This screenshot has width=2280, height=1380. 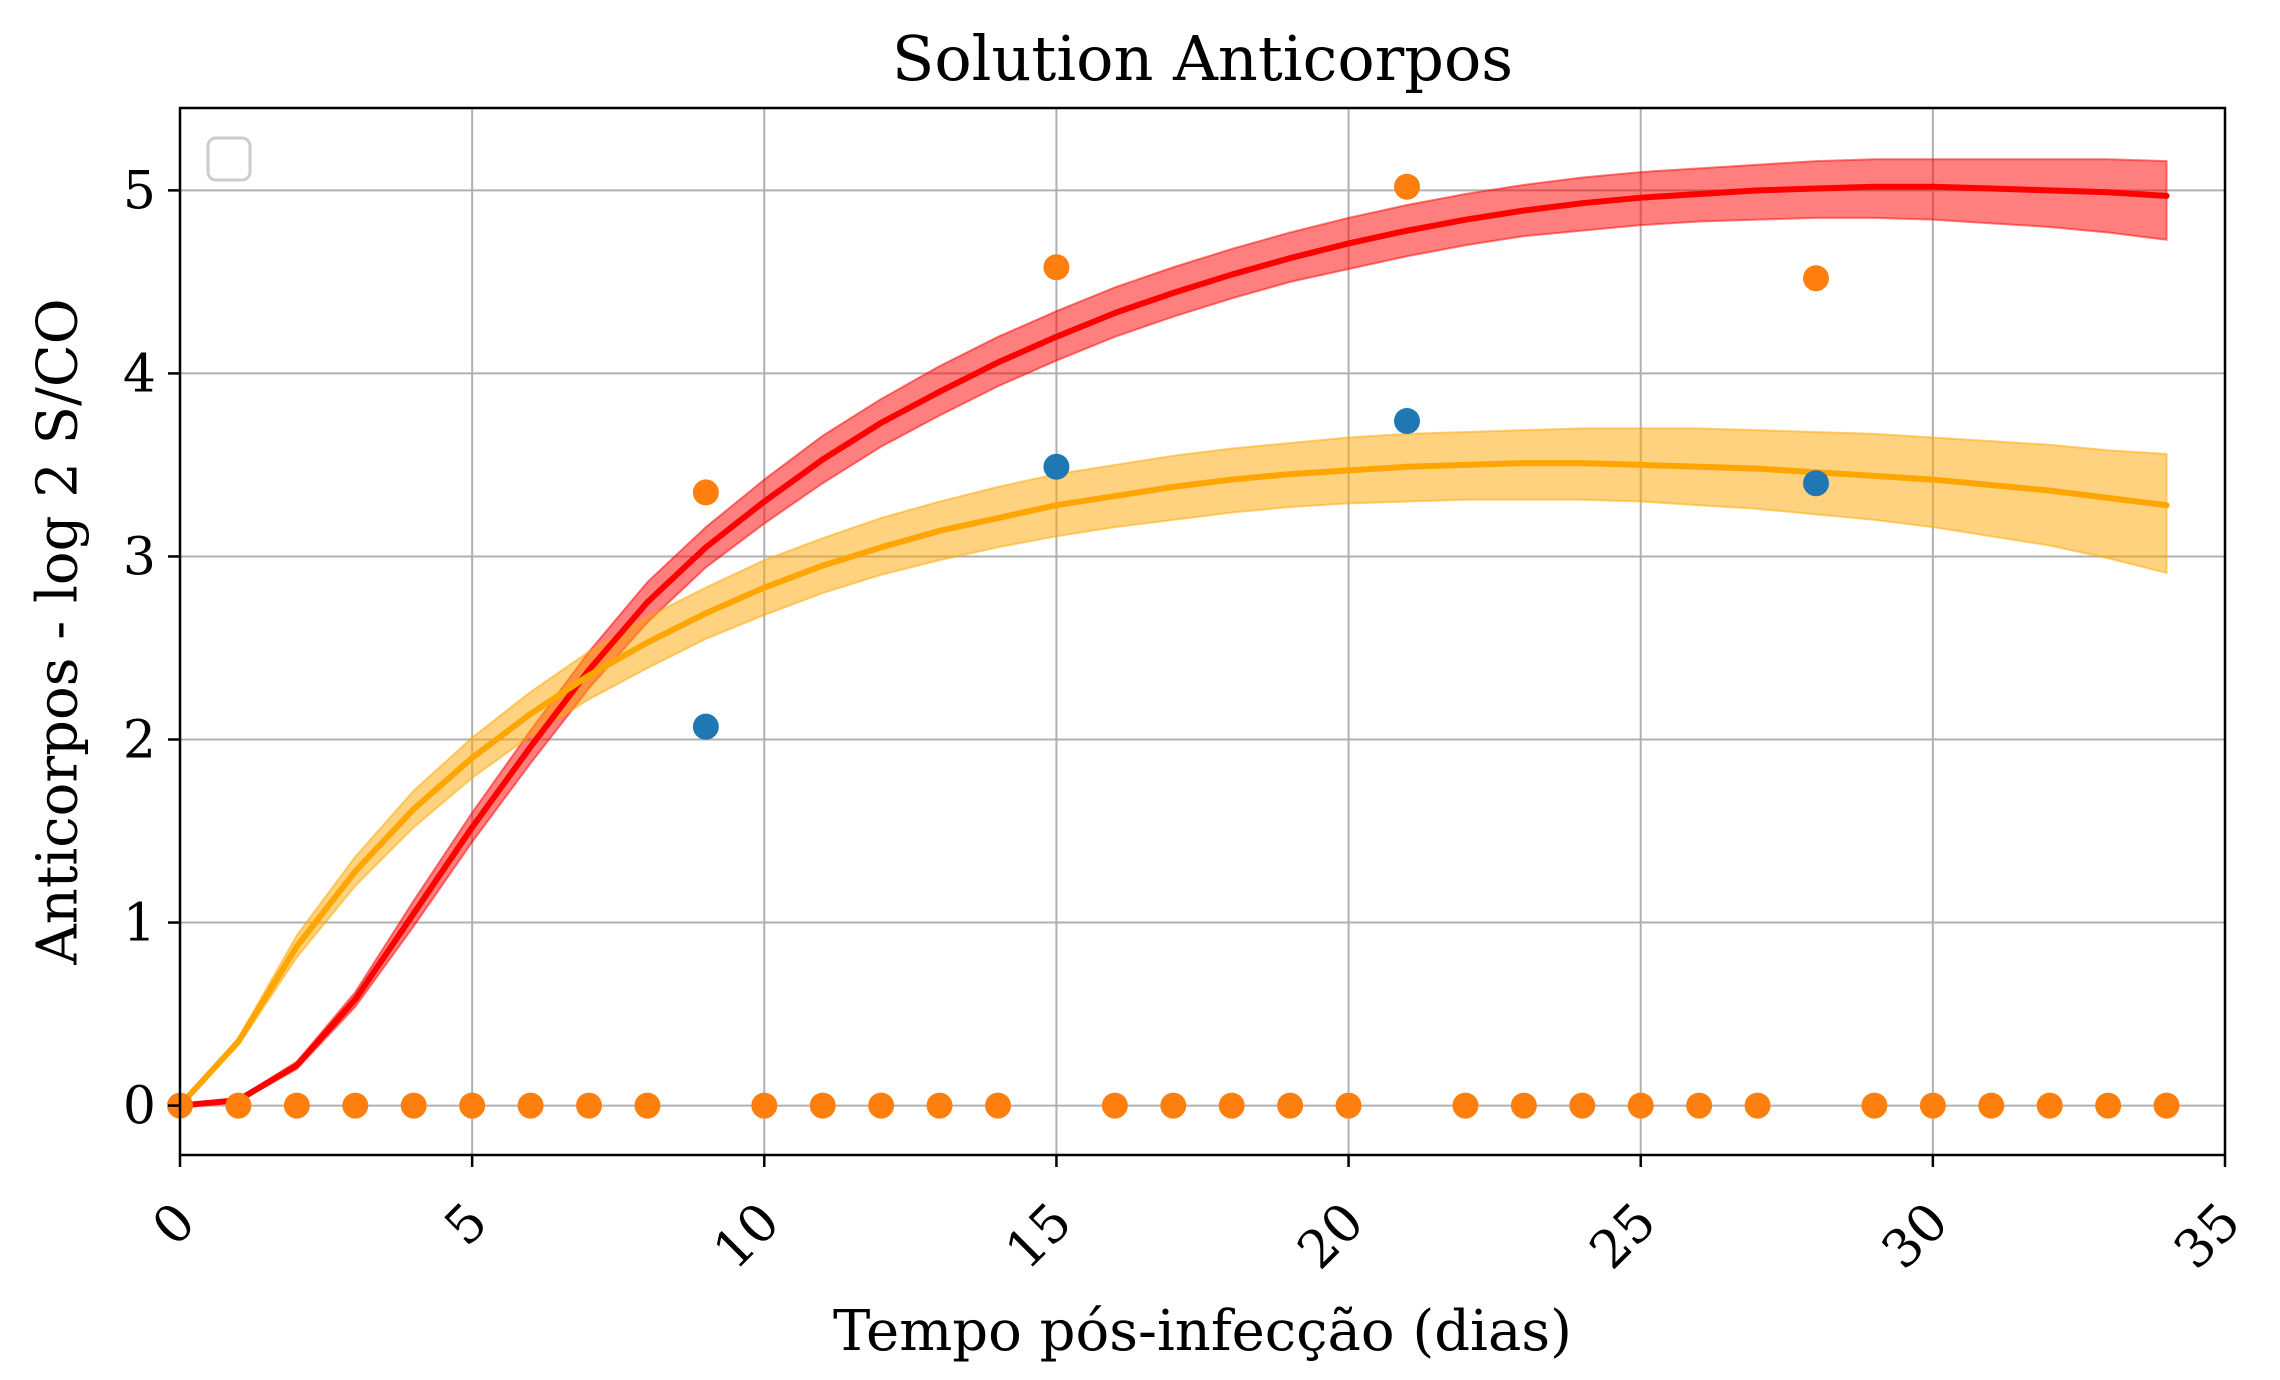 I want to click on x-axis-label: Tempo pós-infecção (dias), so click(x=1202, y=1331).